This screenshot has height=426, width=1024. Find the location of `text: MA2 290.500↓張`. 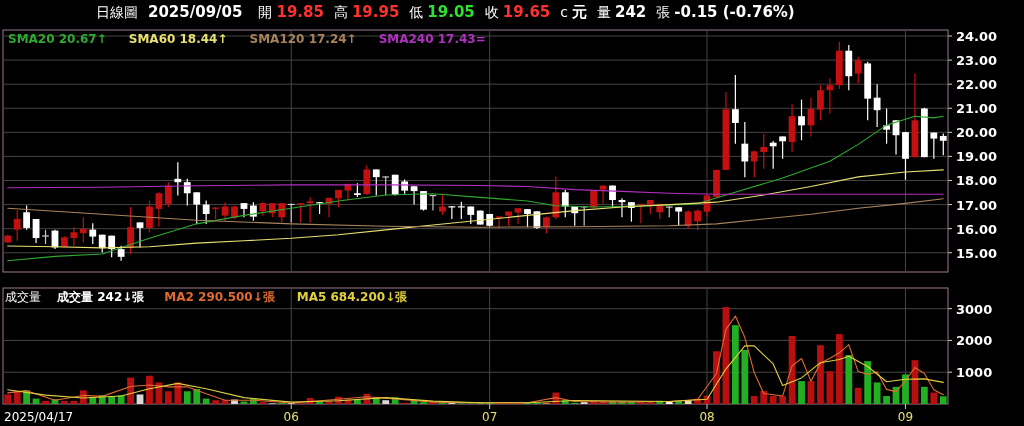

text: MA2 290.500↓張 is located at coordinates (220, 297).